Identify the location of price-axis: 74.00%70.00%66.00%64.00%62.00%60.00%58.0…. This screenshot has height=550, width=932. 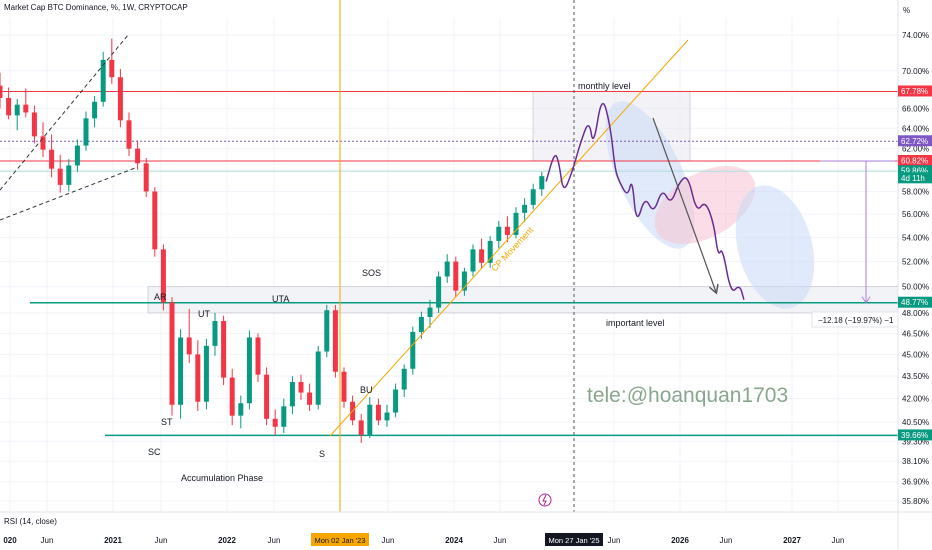
(914, 275).